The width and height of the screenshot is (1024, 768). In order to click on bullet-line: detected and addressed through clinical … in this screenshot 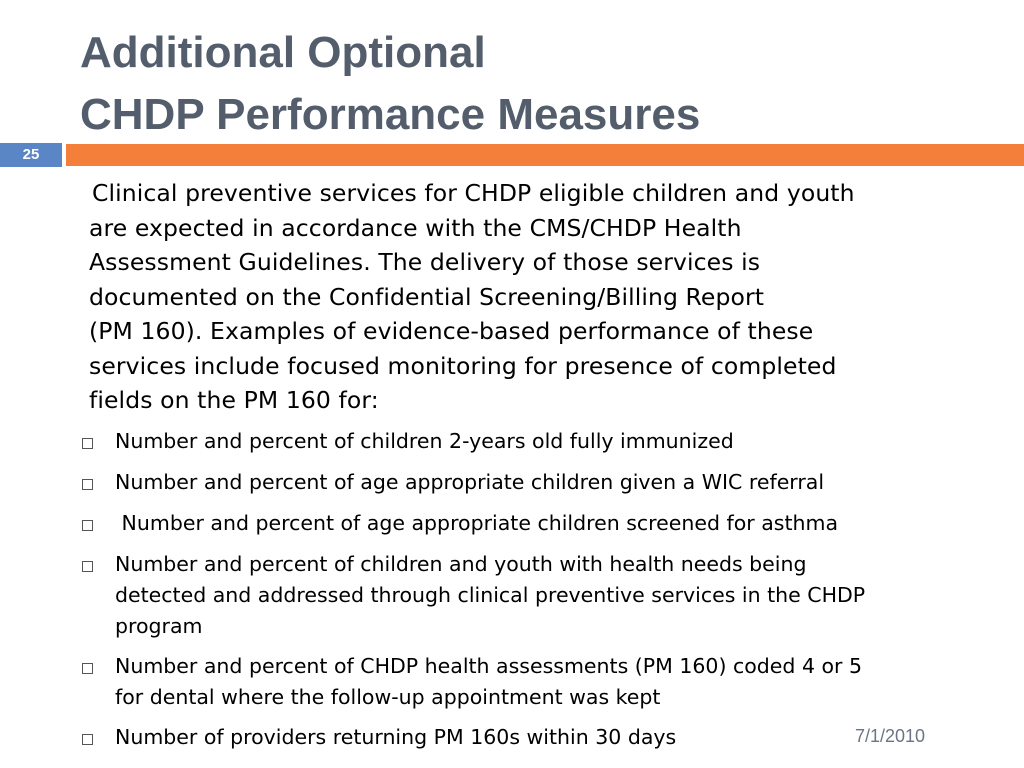, I will do `click(490, 595)`.